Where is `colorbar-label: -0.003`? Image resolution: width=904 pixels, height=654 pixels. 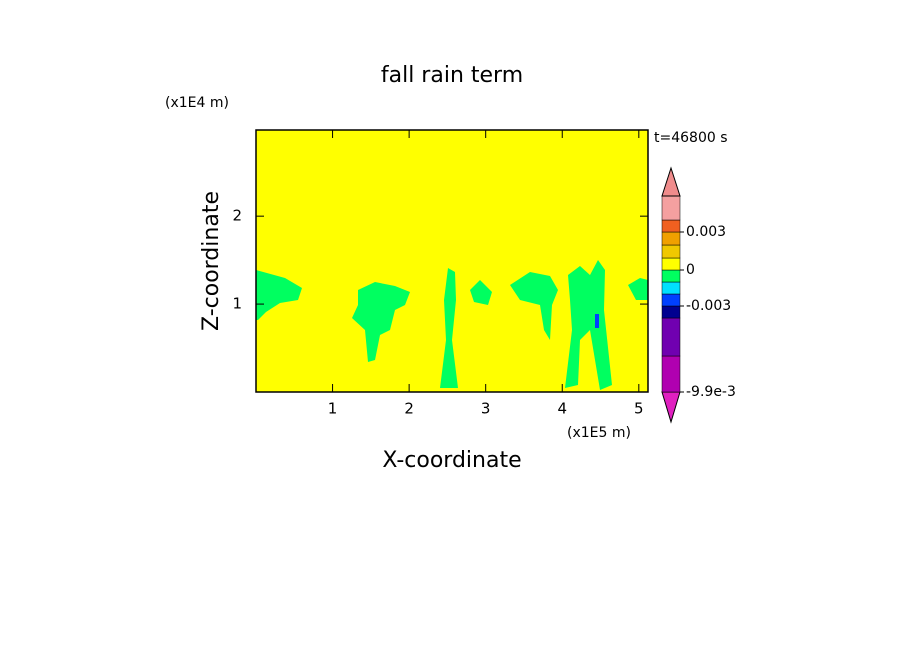 colorbar-label: -0.003 is located at coordinates (708, 306).